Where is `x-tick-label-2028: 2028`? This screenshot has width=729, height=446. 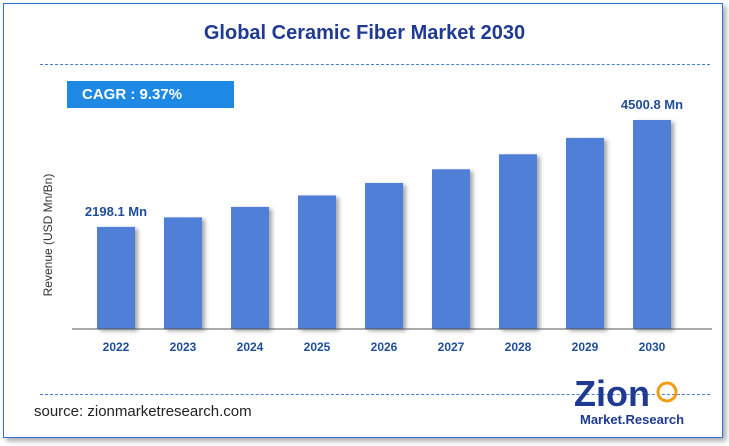 x-tick-label-2028: 2028 is located at coordinates (518, 347).